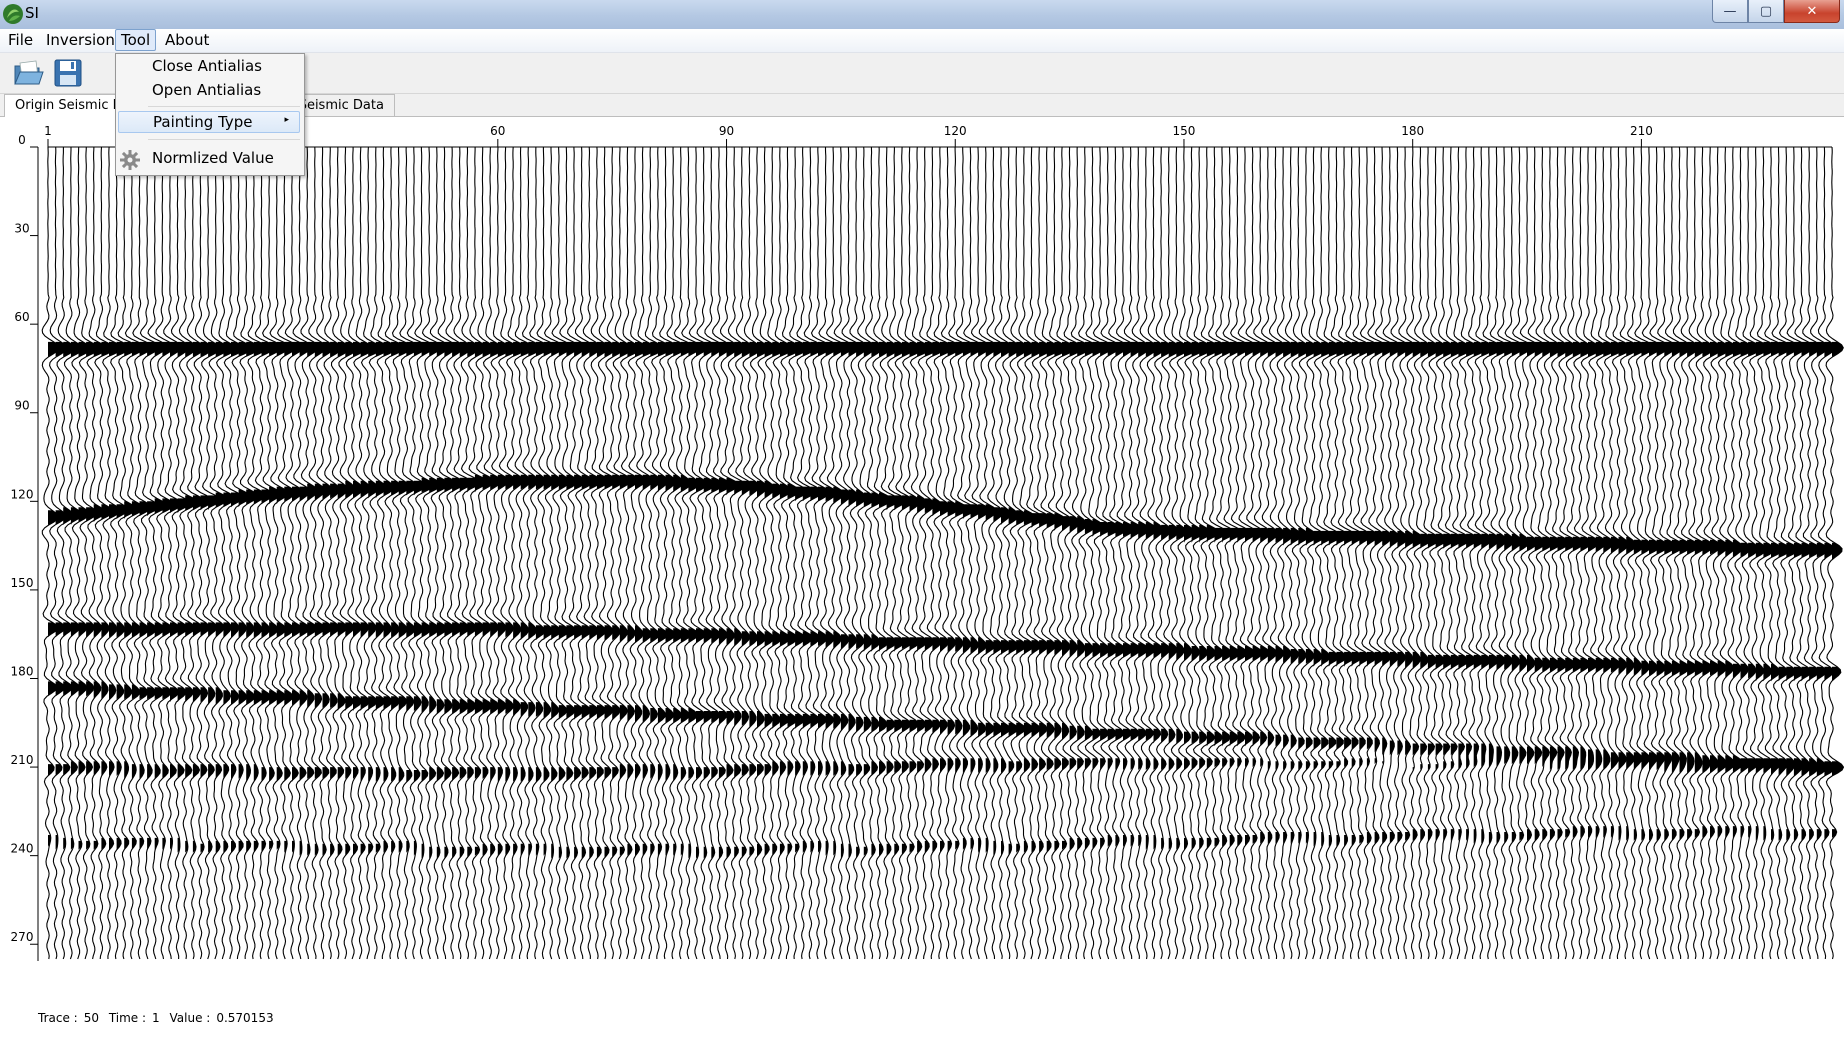 This screenshot has width=1844, height=1053. What do you see at coordinates (187, 40) in the screenshot?
I see `menu-about: About` at bounding box center [187, 40].